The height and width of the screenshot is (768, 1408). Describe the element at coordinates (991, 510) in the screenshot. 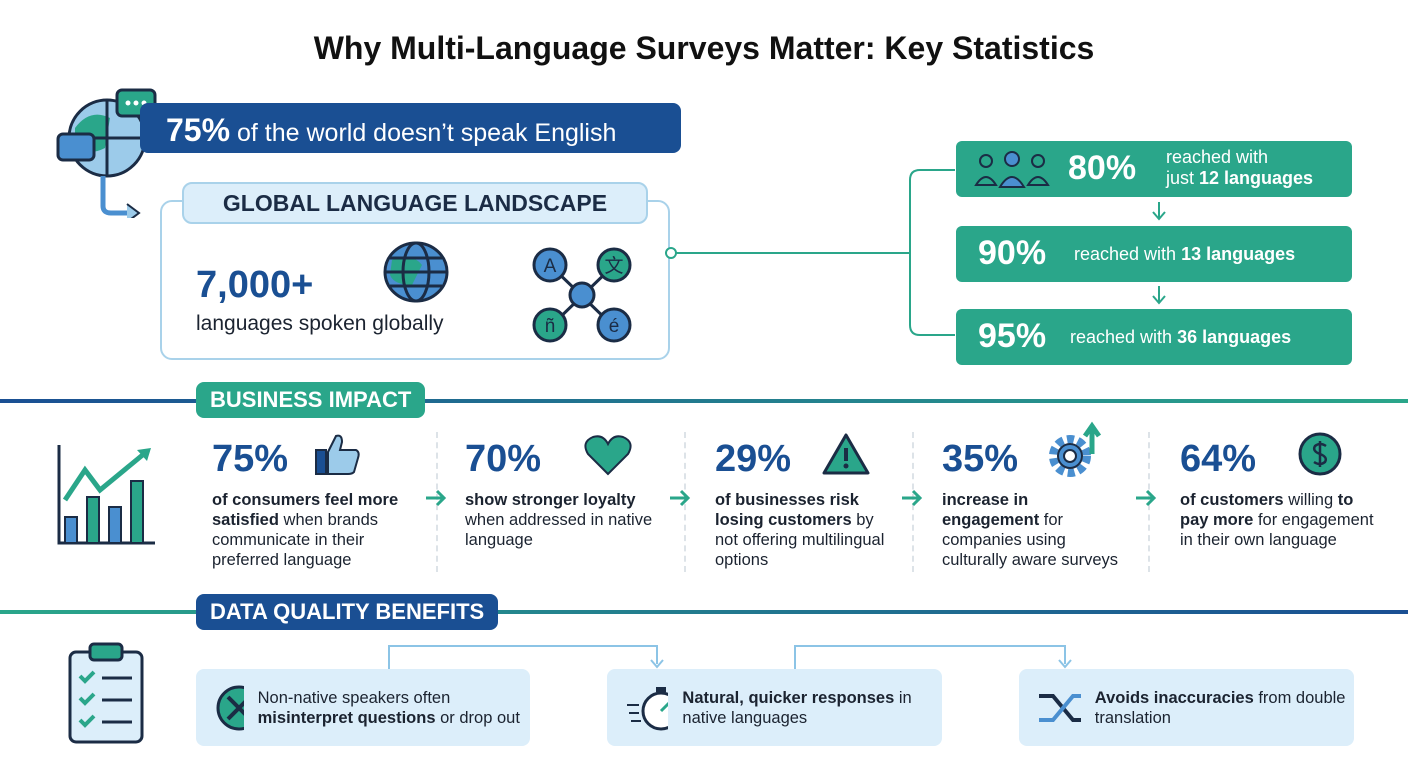

I see `stat-bold: increase in engagement` at that location.